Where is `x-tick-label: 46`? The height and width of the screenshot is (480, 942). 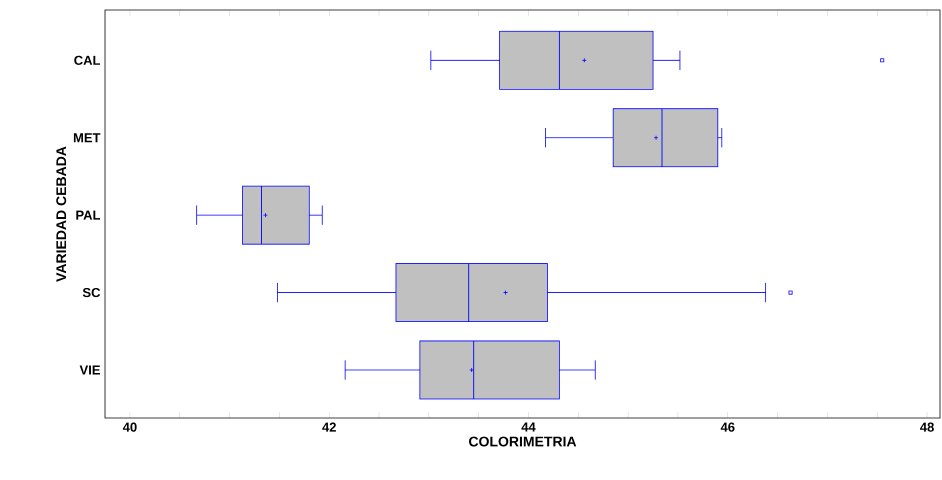
x-tick-label: 46 is located at coordinates (727, 427).